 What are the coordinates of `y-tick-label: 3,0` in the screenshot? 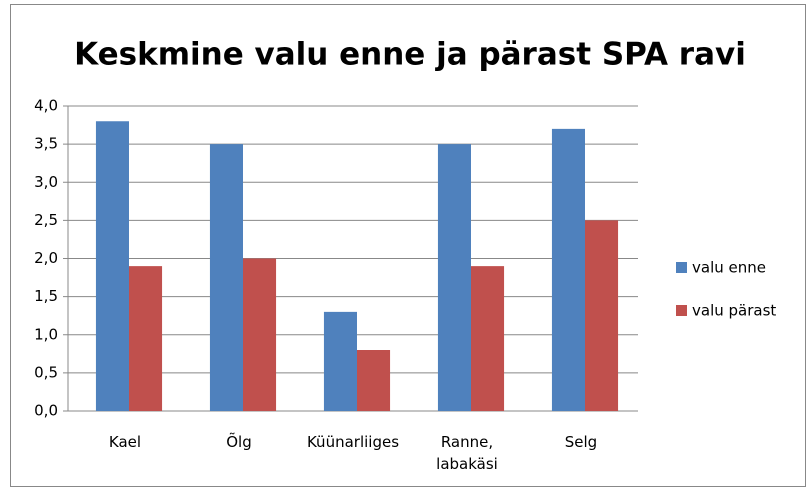 It's located at (46, 182).